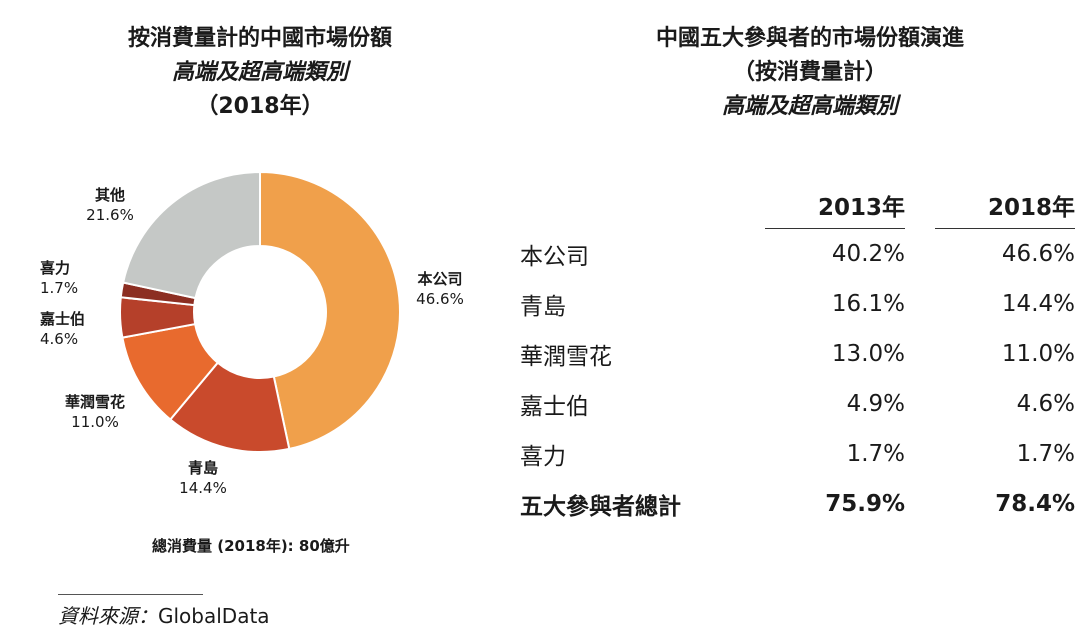  Describe the element at coordinates (62, 319) in the screenshot. I see `slice-label-name: 嘉士伯` at that location.